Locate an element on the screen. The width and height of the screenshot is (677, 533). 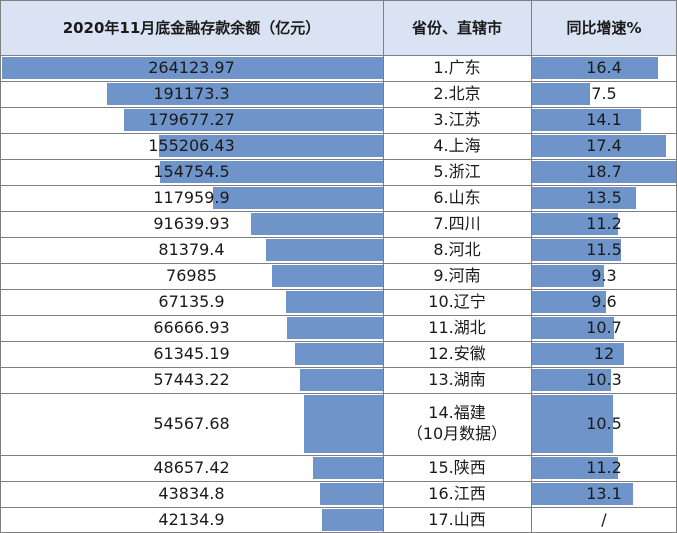
province-name: 5.浙江 is located at coordinates (456, 172).